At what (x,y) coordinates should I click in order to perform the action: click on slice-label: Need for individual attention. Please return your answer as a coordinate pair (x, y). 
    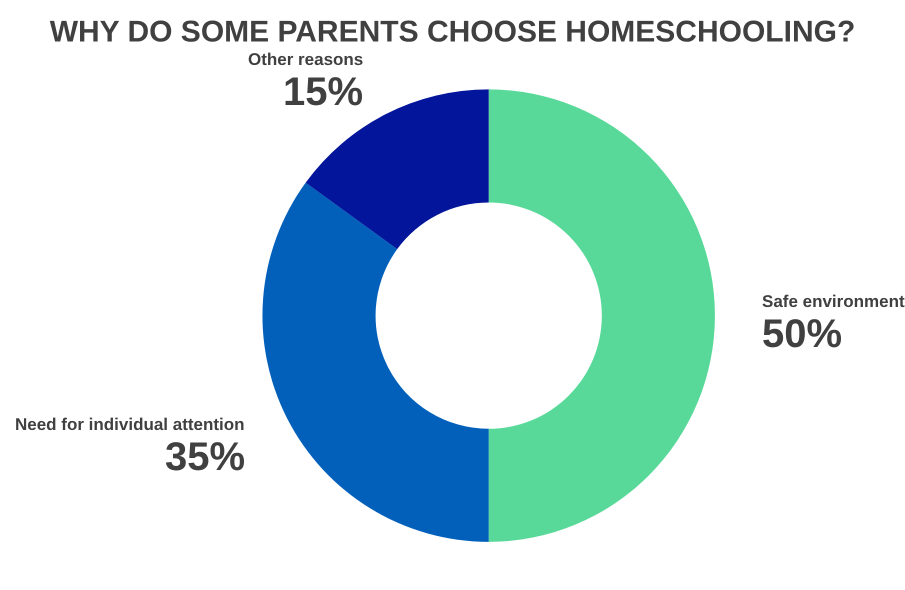
    Looking at the image, I should click on (130, 424).